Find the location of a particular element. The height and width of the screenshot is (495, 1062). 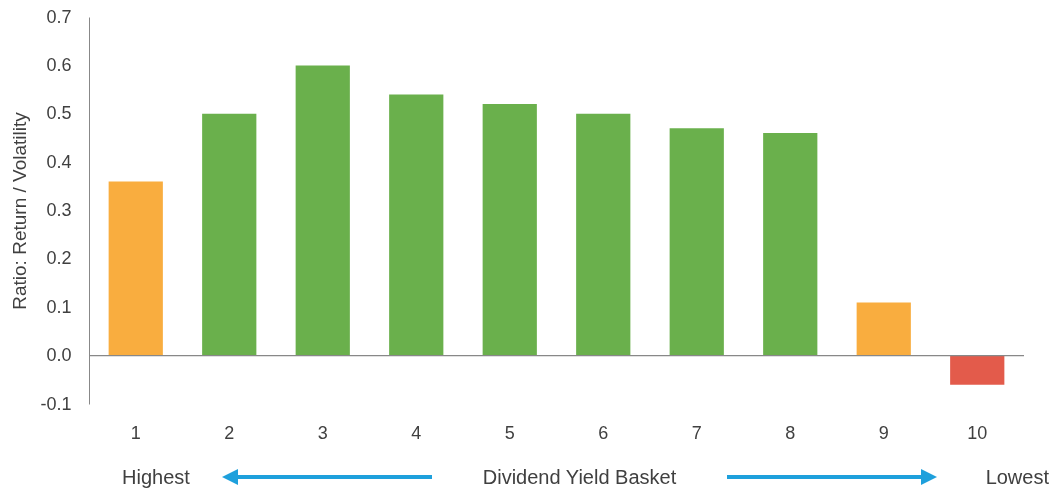

x-tick-label: 10 is located at coordinates (977, 432).